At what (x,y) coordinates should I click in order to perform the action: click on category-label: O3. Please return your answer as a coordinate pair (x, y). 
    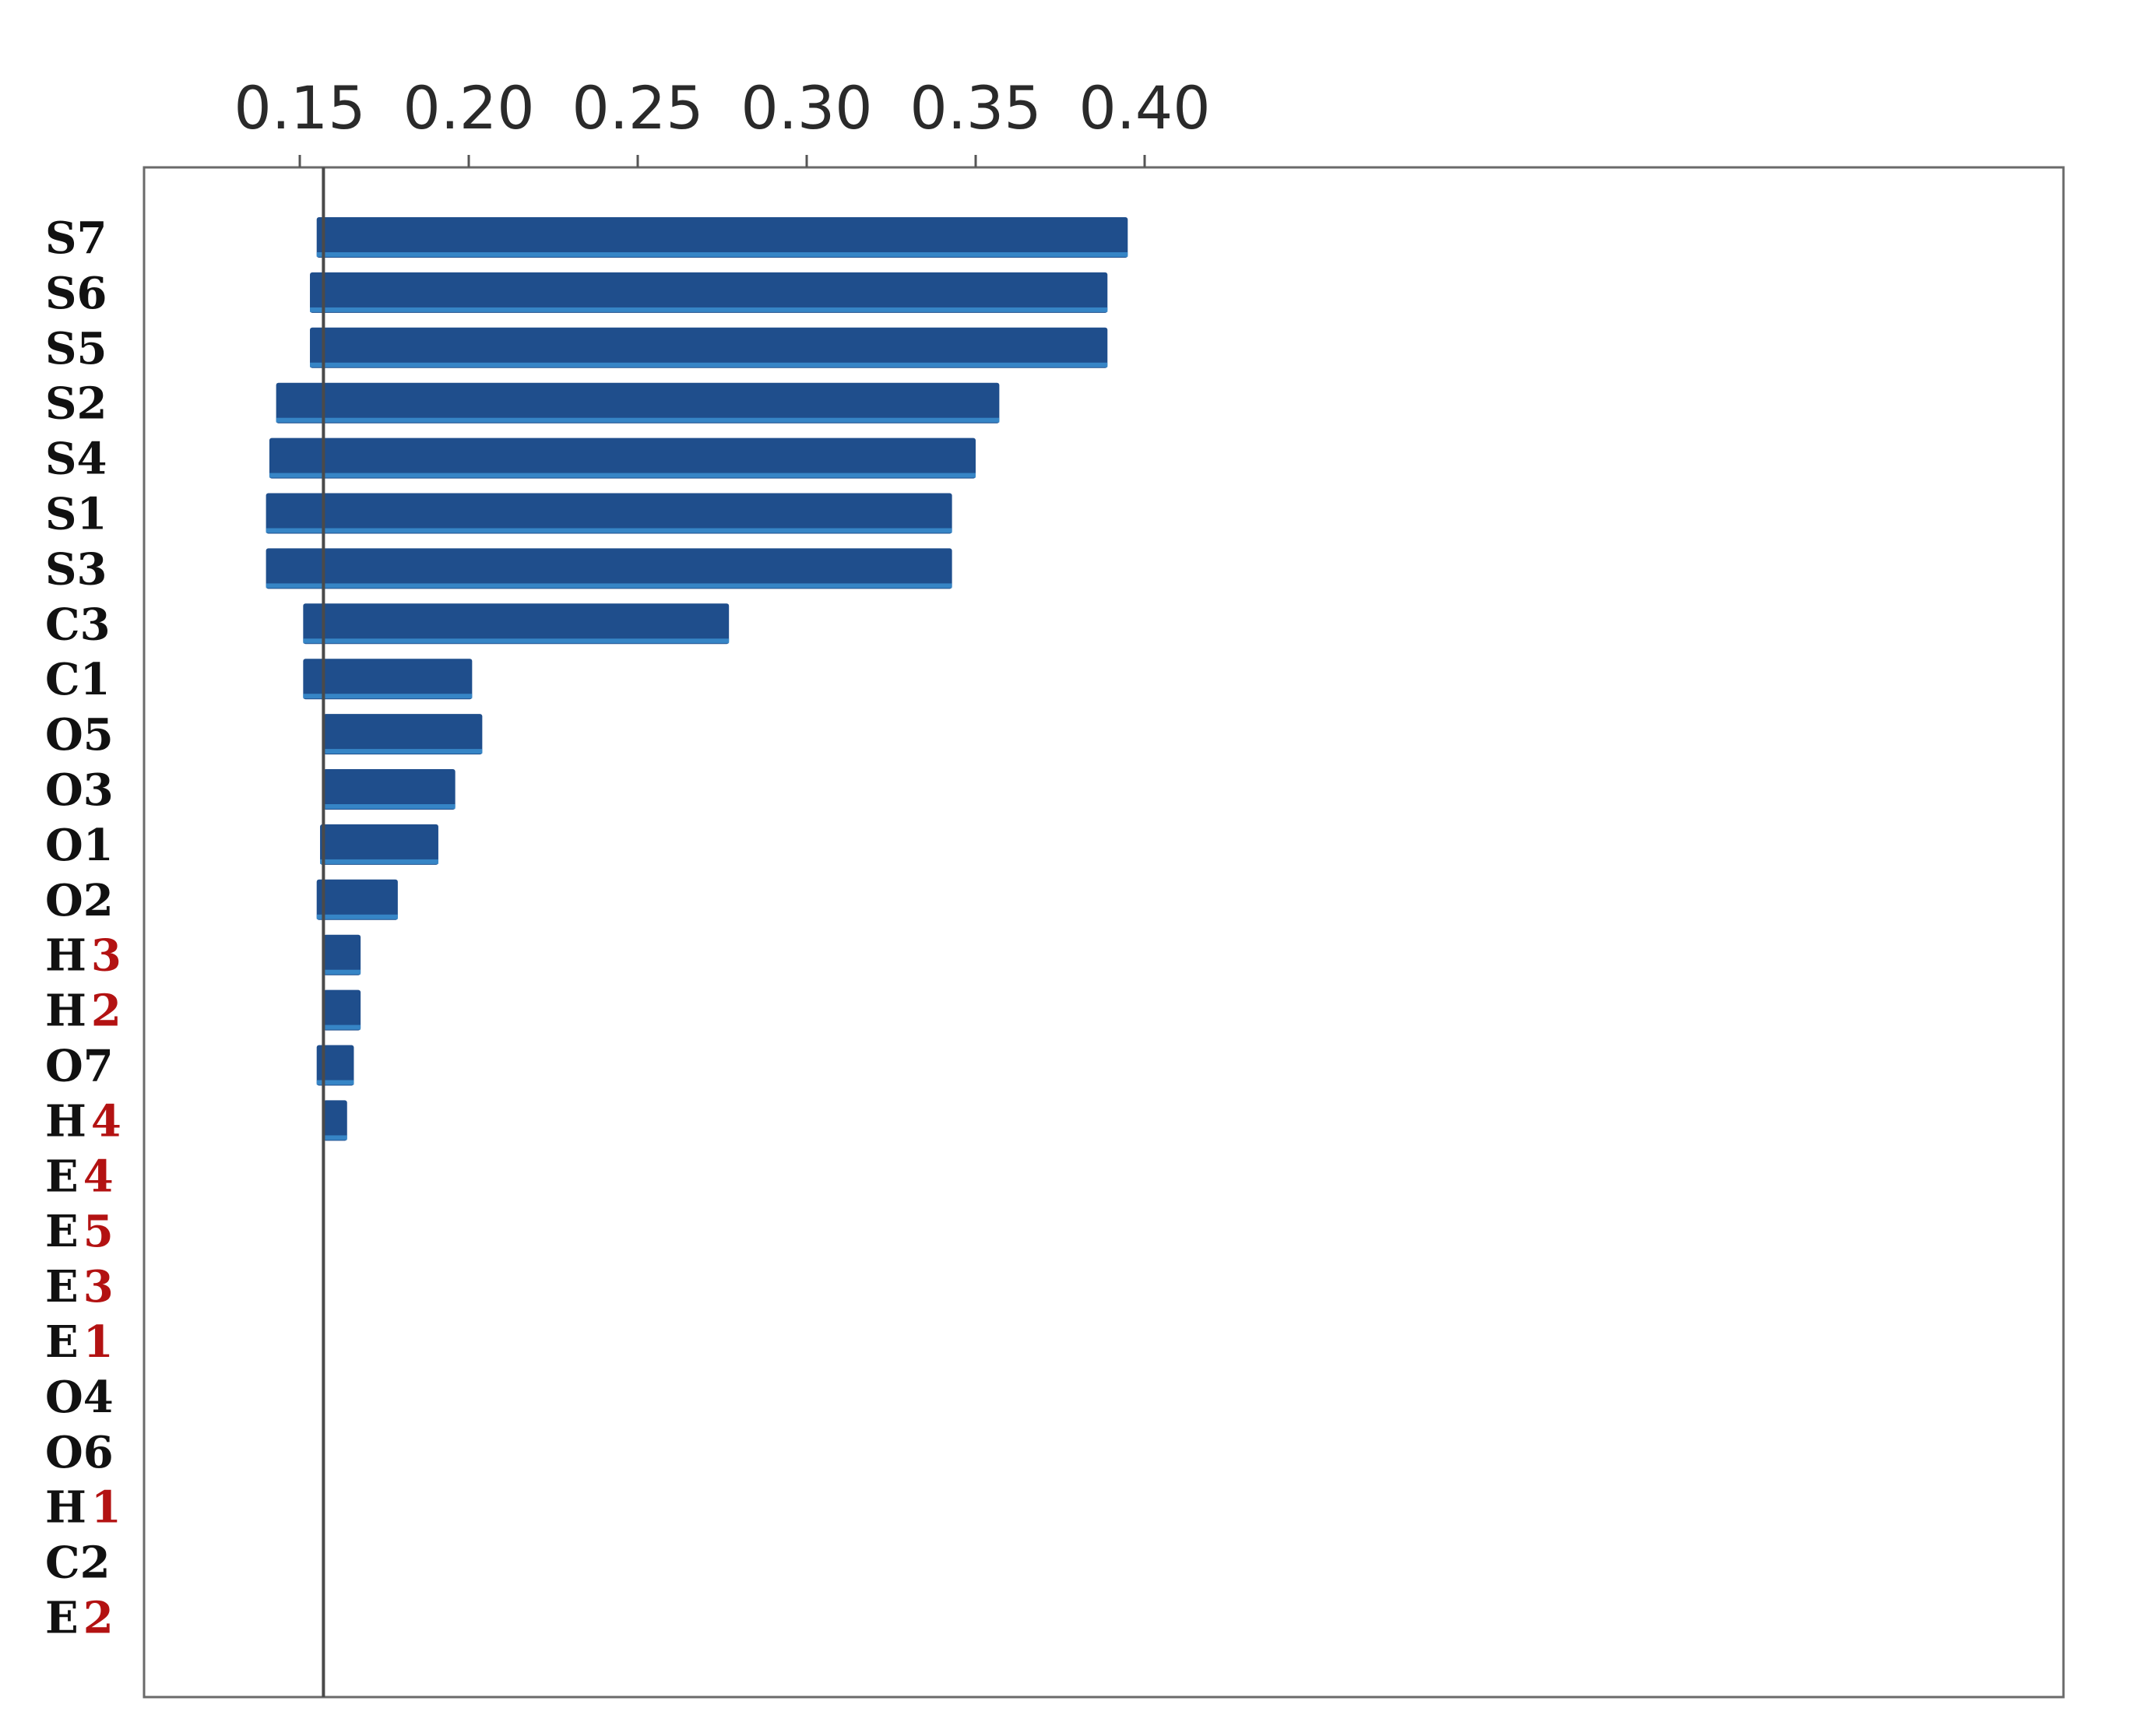
    Looking at the image, I should click on (79, 790).